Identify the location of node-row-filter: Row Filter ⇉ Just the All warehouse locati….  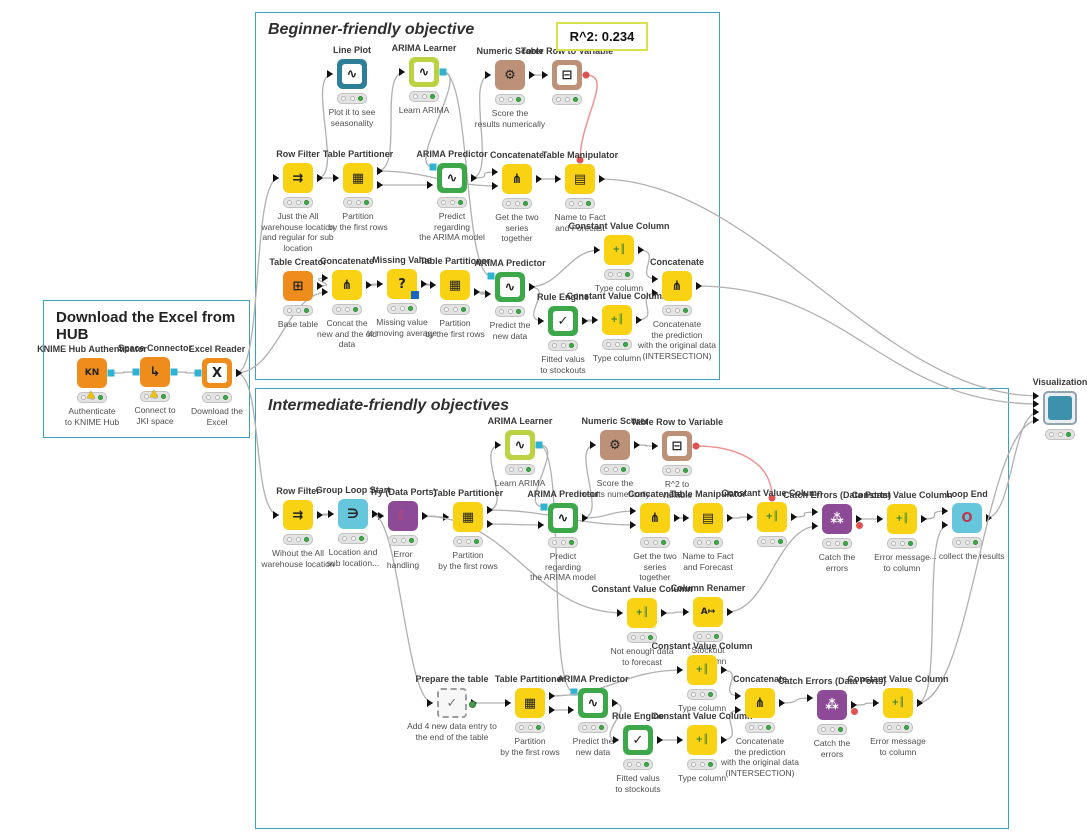
(298, 201).